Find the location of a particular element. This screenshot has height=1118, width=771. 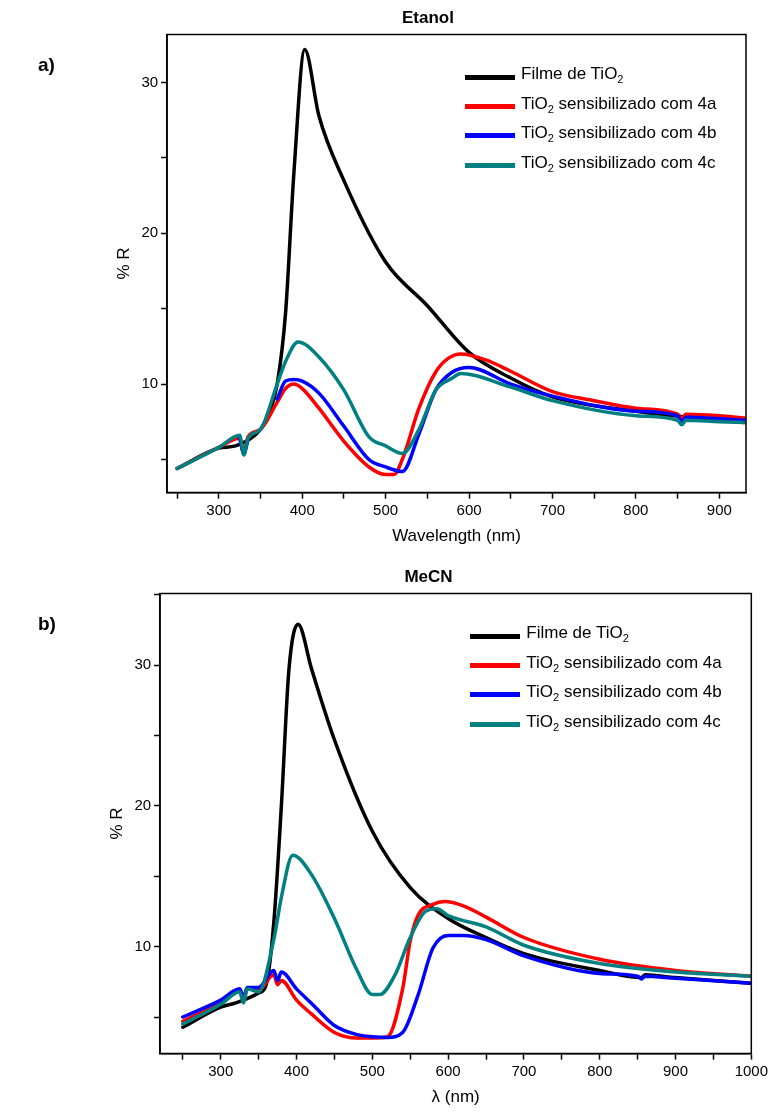

text: b) is located at coordinates (47, 624).